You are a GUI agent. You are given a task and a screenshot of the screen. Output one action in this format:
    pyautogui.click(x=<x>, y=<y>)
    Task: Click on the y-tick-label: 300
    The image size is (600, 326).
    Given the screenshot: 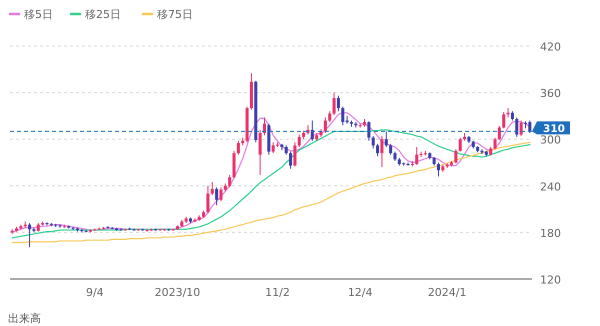 What is the action you would take?
    pyautogui.click(x=550, y=140)
    